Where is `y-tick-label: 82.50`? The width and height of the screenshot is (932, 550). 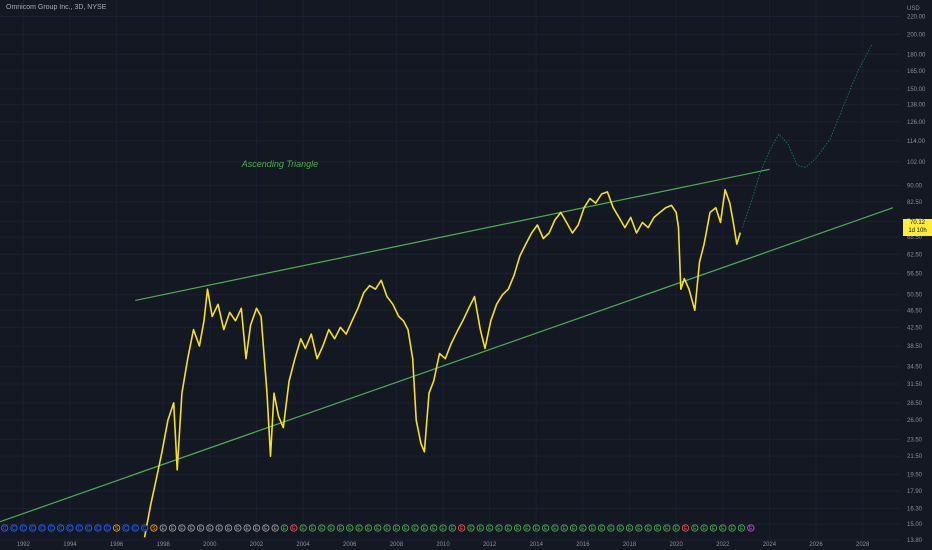
y-tick-label: 82.50 is located at coordinates (915, 203).